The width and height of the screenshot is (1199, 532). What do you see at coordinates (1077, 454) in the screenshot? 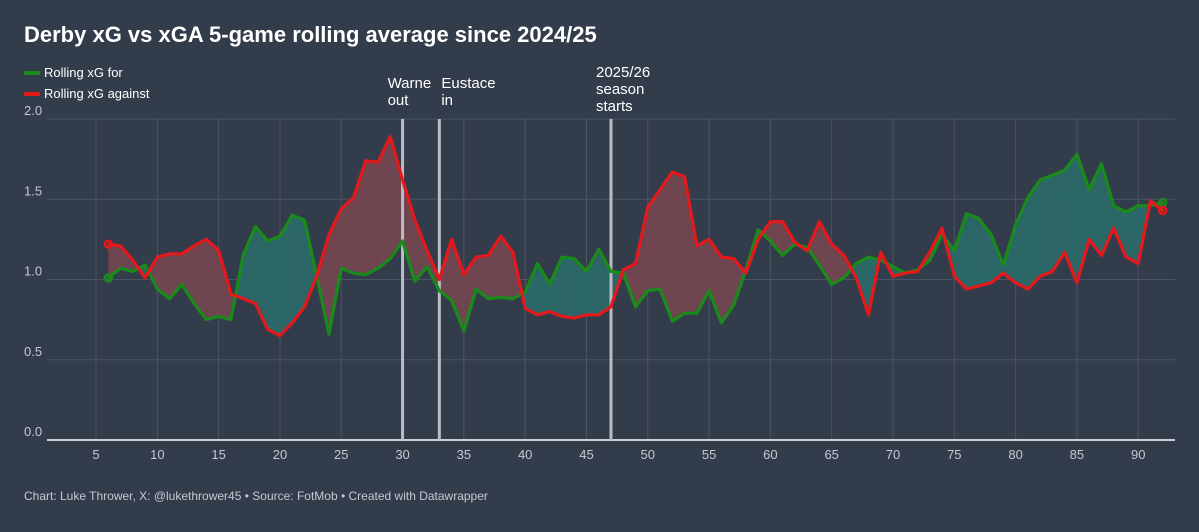
I see `x-tick-label: 85` at bounding box center [1077, 454].